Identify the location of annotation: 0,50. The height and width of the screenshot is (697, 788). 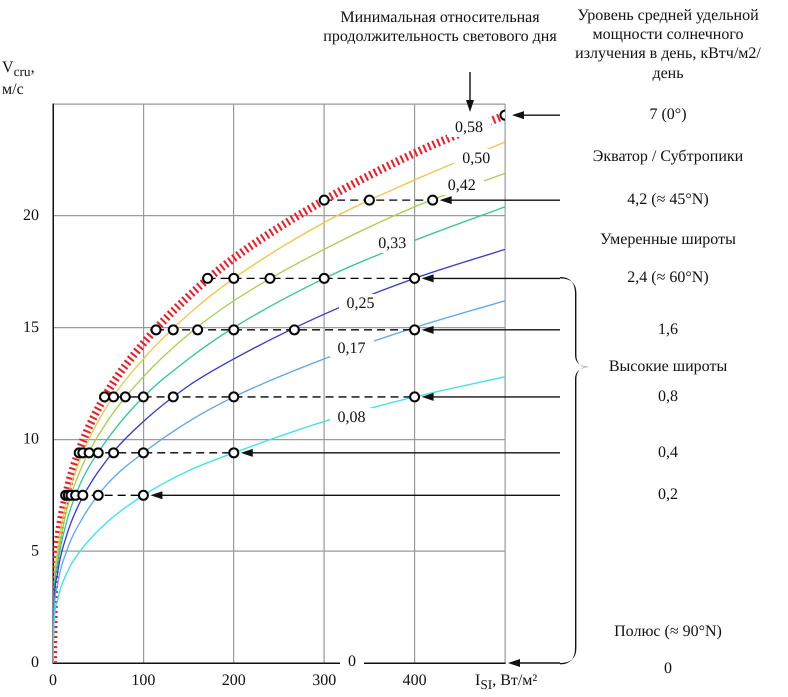
(476, 158).